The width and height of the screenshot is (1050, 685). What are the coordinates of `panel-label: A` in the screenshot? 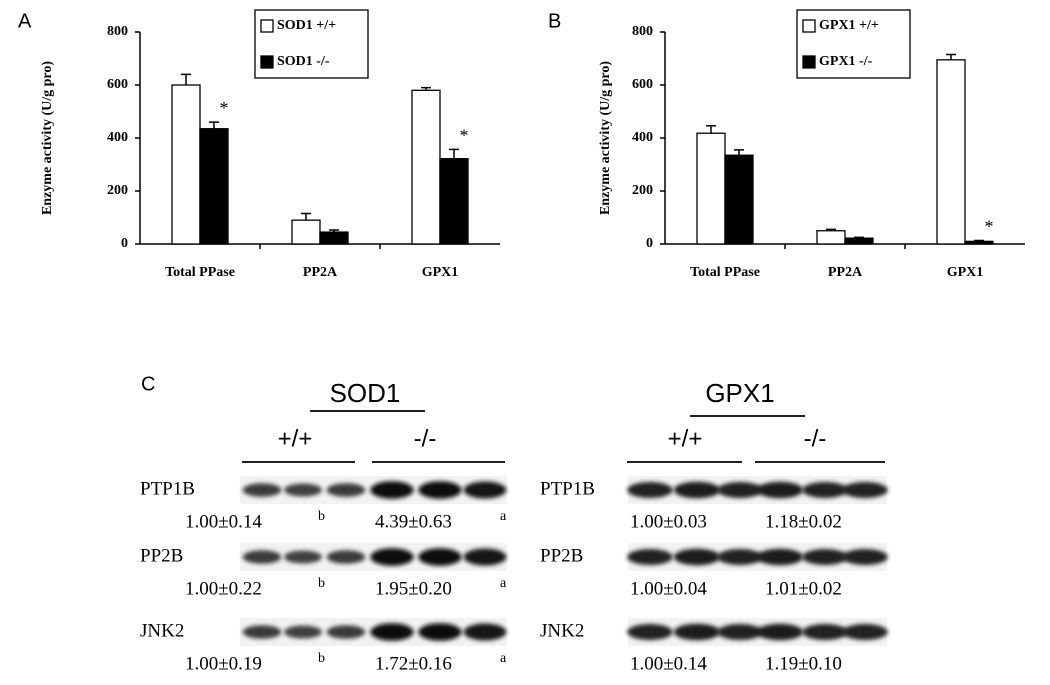 It's located at (25, 21).